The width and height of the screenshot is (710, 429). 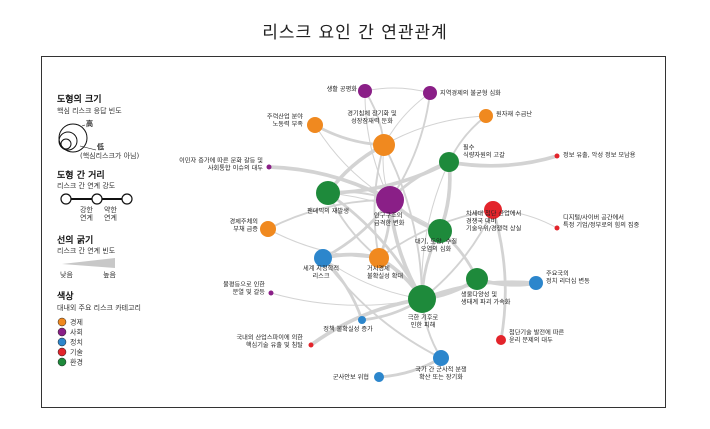 I want to click on node-label-line: 오염의 심화, so click(x=436, y=249).